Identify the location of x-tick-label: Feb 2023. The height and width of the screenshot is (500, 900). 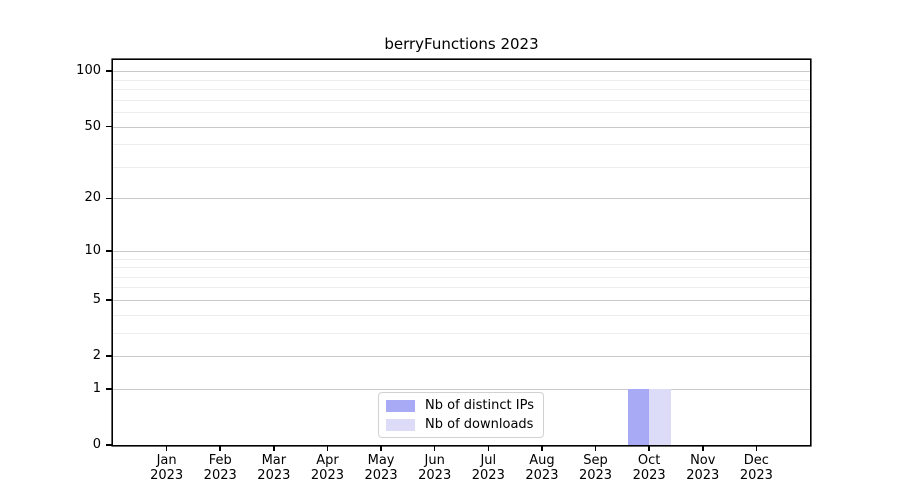
(220, 468).